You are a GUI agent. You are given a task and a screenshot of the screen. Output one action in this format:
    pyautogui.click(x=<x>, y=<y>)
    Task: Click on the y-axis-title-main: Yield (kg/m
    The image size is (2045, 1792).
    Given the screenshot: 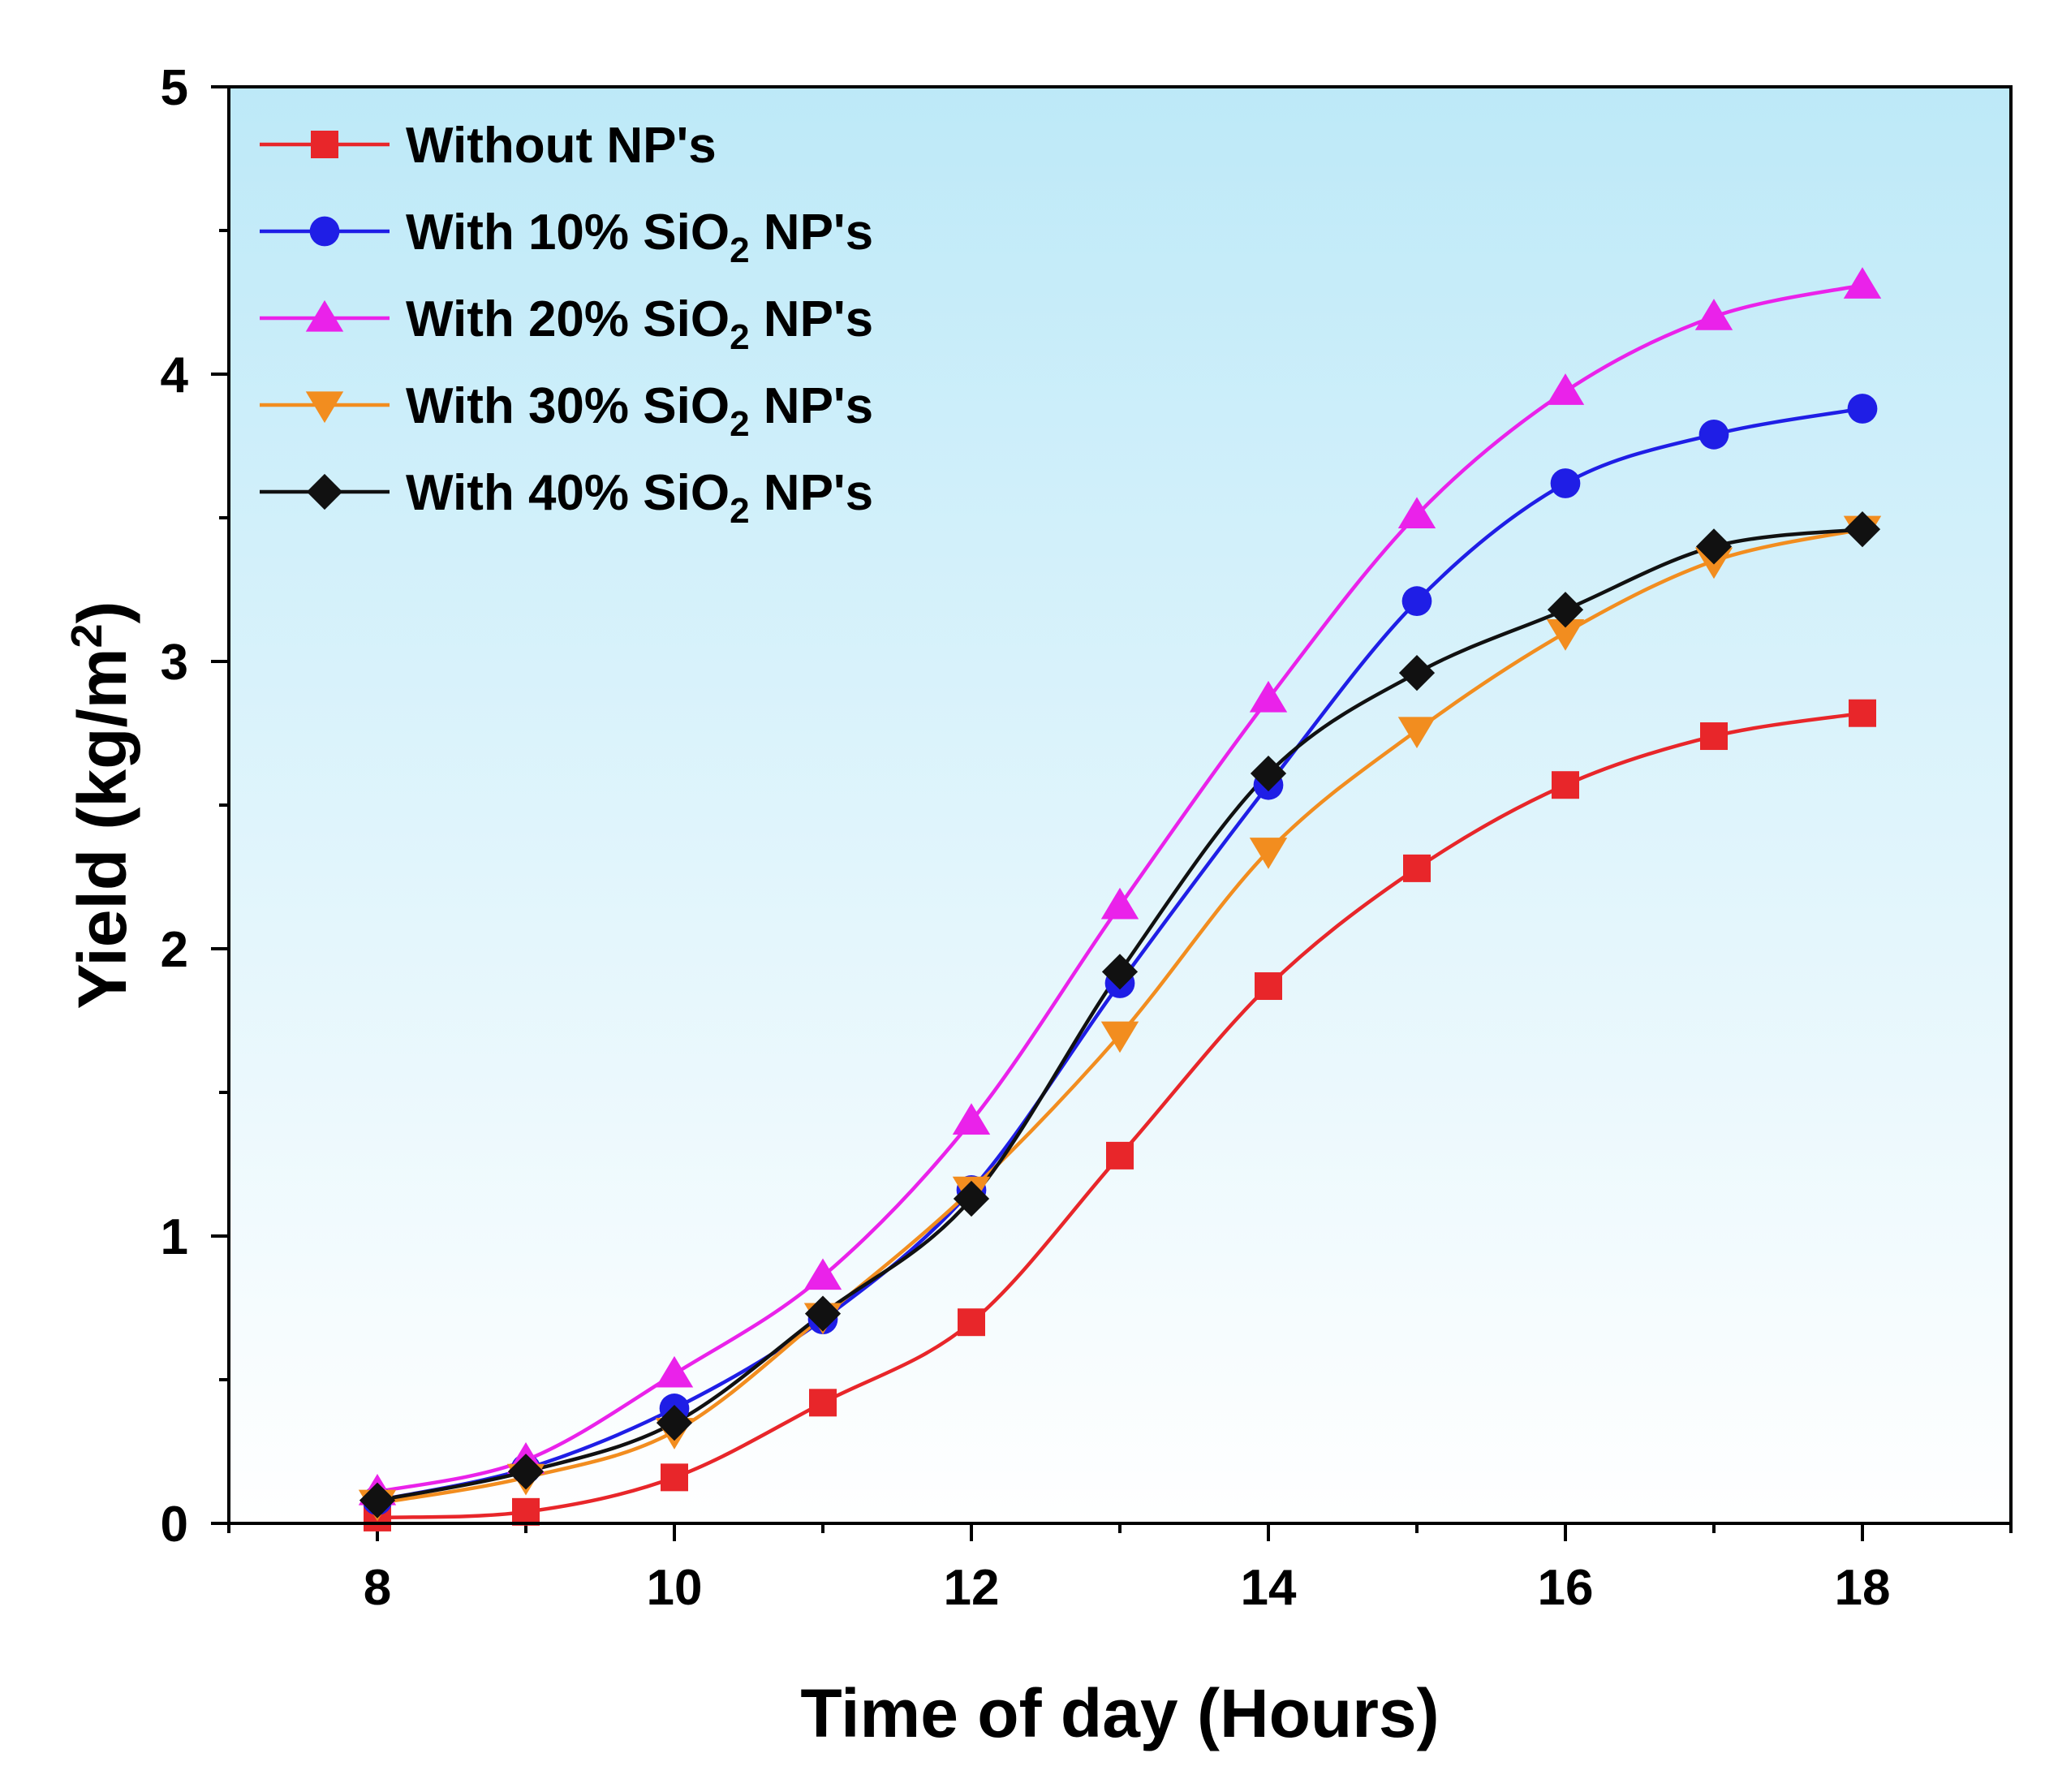 What is the action you would take?
    pyautogui.click(x=102, y=829)
    